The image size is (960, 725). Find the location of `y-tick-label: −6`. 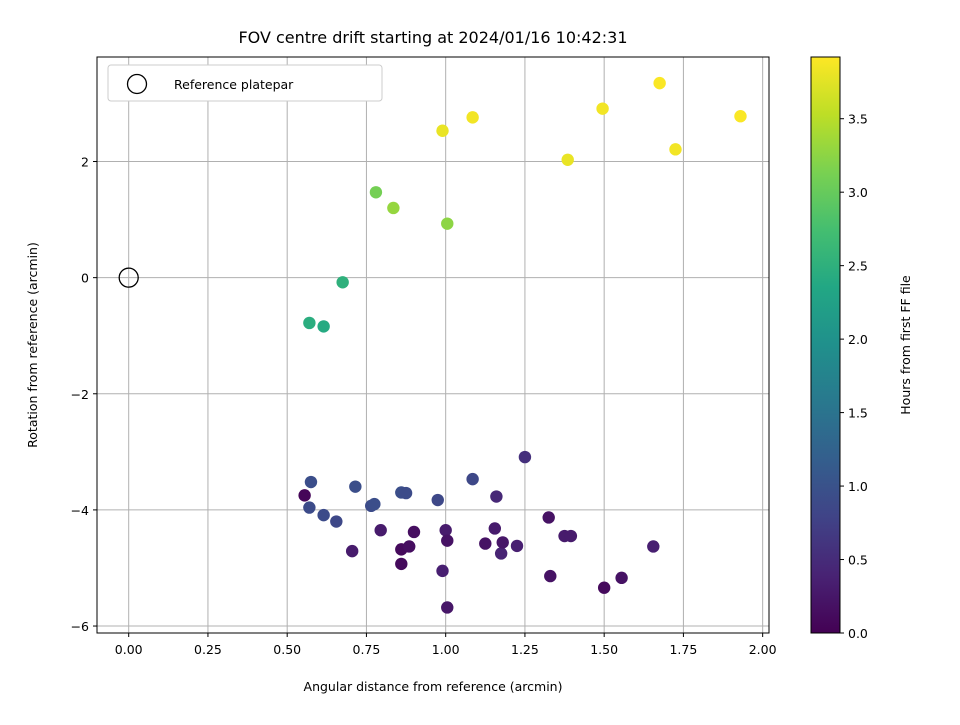

y-tick-label: −6 is located at coordinates (80, 626).